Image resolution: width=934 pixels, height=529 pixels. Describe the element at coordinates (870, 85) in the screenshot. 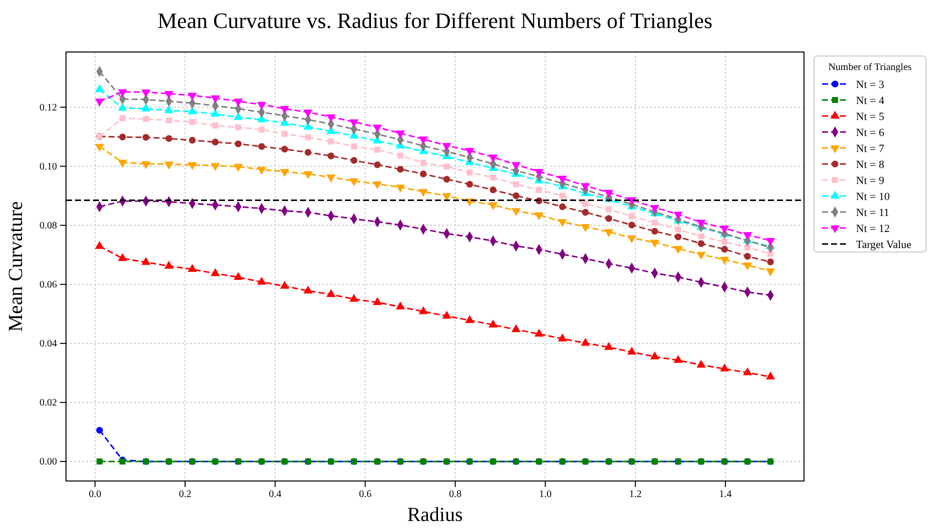

I see `legend-label: Nt = 3` at that location.